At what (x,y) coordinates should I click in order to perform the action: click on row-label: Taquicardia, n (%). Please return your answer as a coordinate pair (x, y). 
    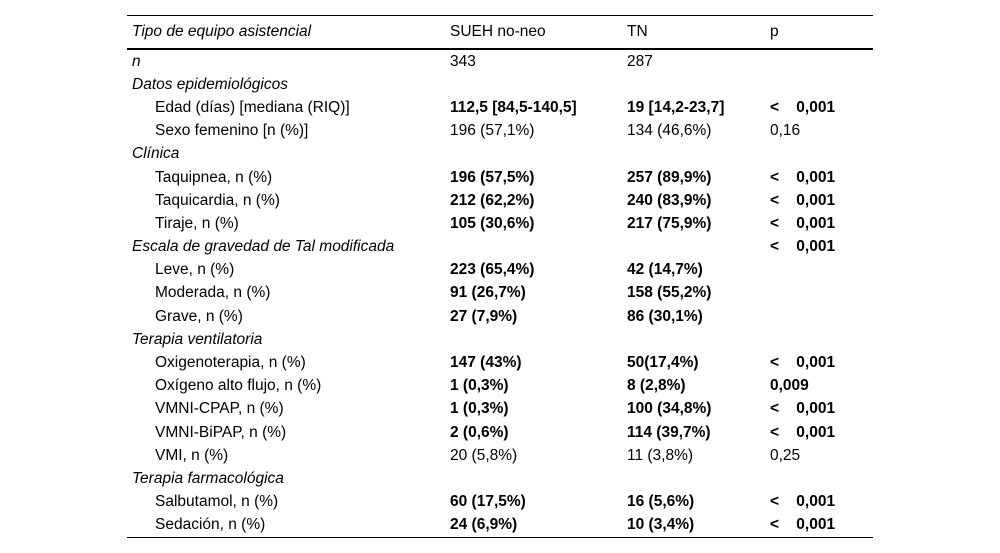
    Looking at the image, I should click on (217, 200).